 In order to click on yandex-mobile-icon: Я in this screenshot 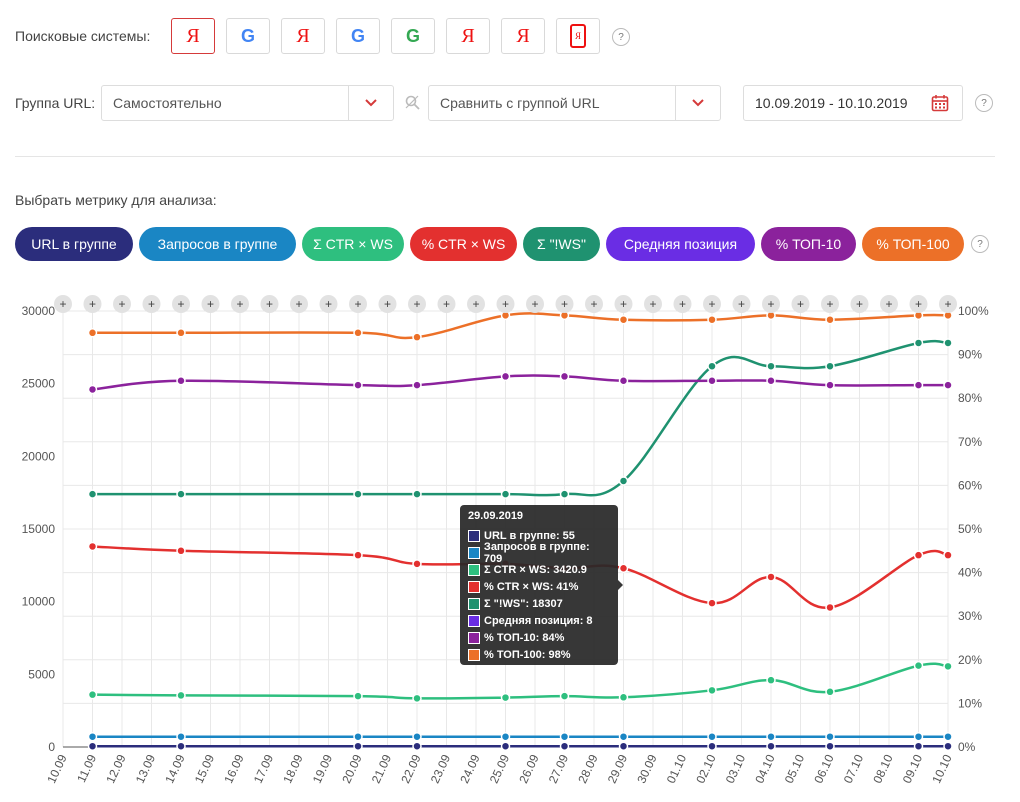, I will do `click(578, 36)`.